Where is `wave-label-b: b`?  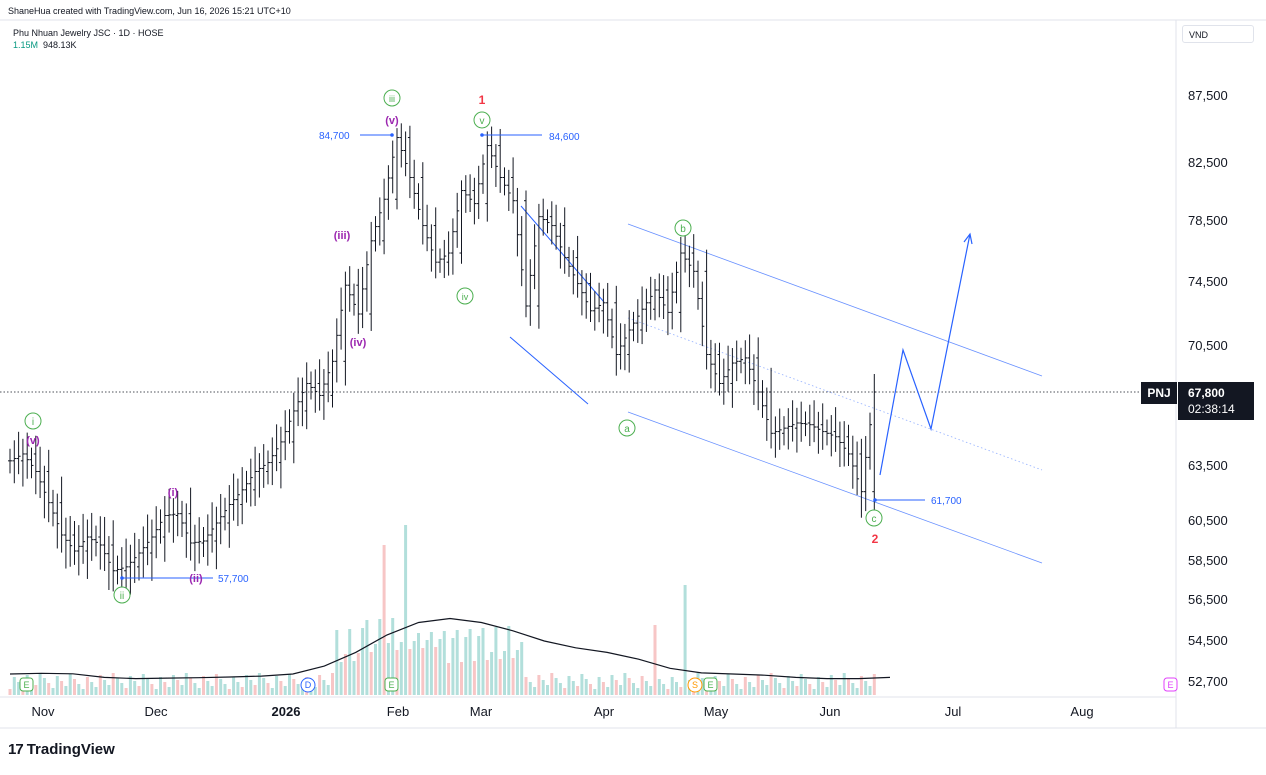 wave-label-b: b is located at coordinates (683, 228).